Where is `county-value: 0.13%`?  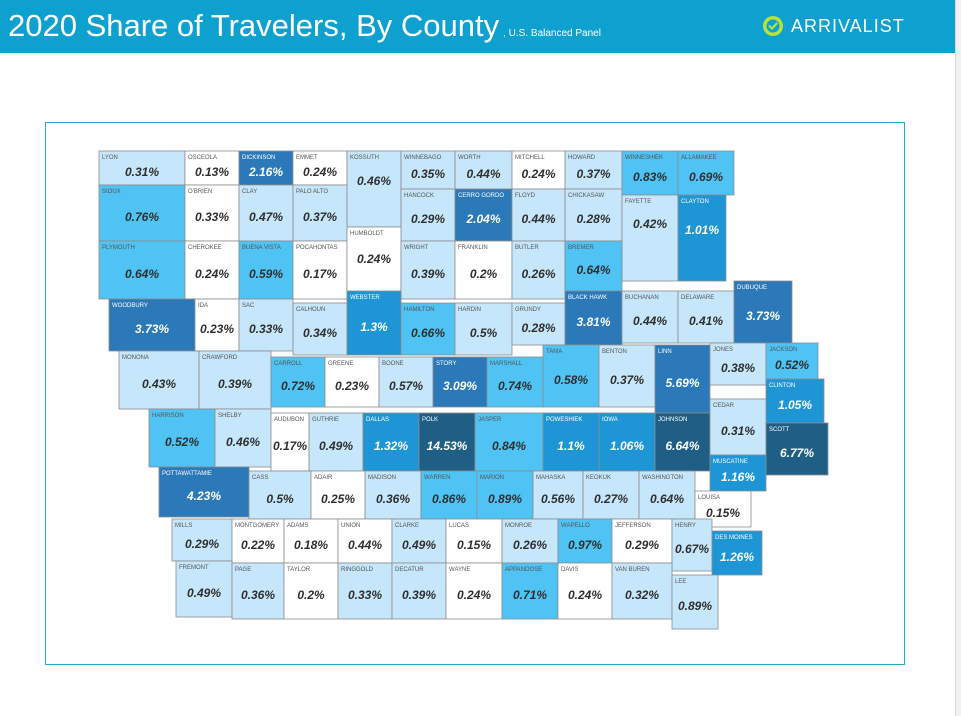 county-value: 0.13% is located at coordinates (212, 172).